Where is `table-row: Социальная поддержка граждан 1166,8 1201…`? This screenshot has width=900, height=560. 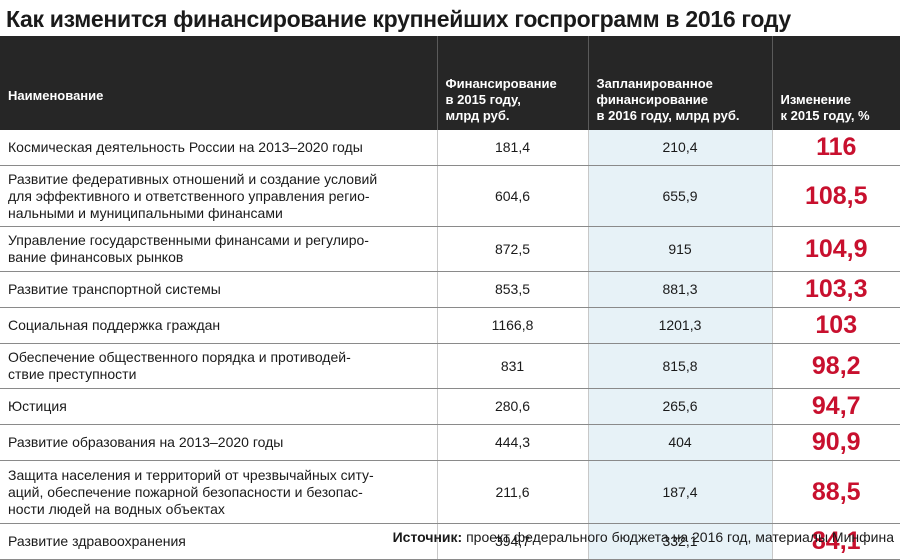 table-row: Социальная поддержка граждан 1166,8 1201… is located at coordinates (450, 325).